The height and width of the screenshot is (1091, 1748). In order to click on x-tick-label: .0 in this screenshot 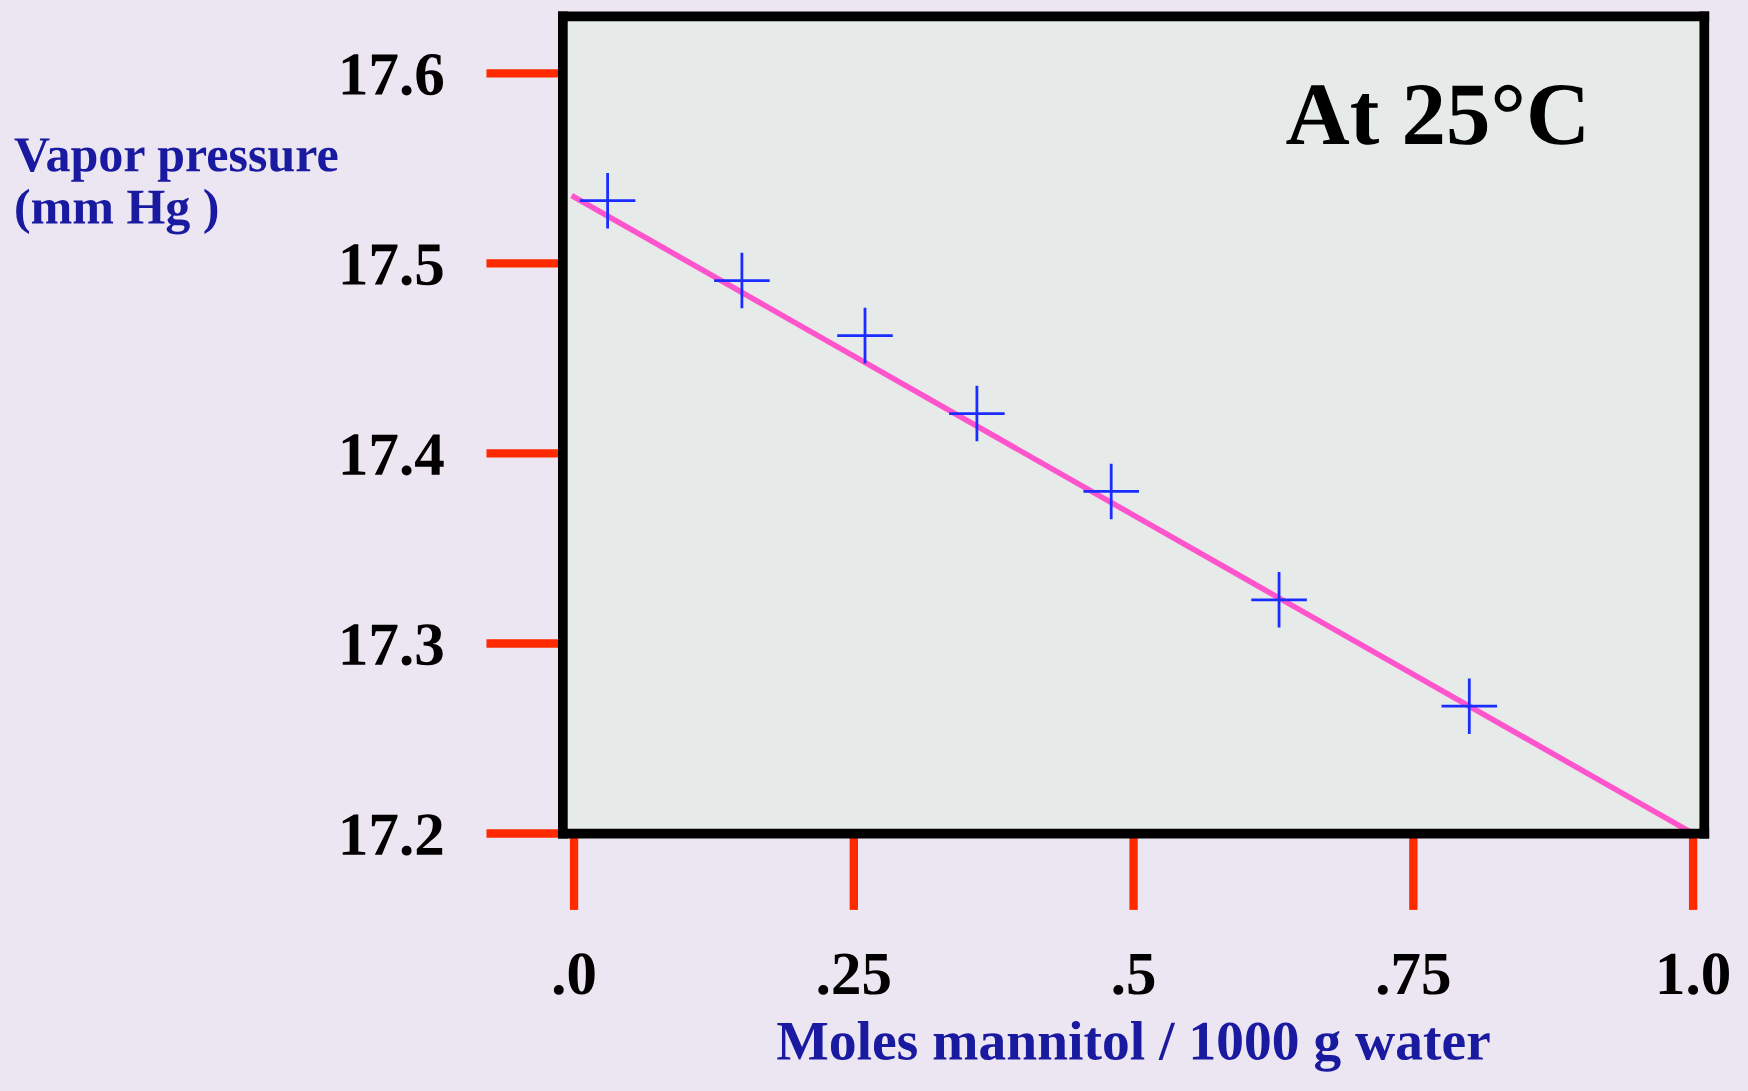, I will do `click(574, 974)`.